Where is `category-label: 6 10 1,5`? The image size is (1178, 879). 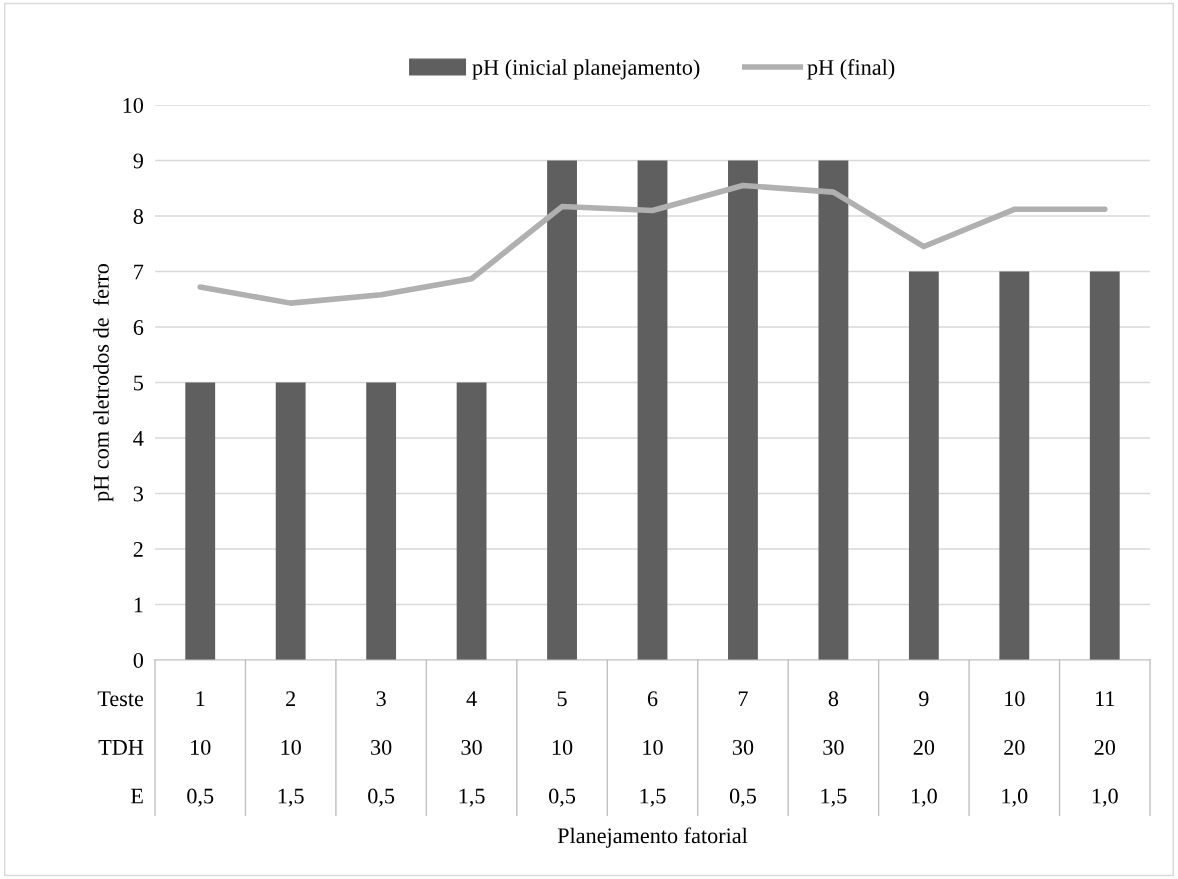 category-label: 6 10 1,5 is located at coordinates (653, 749).